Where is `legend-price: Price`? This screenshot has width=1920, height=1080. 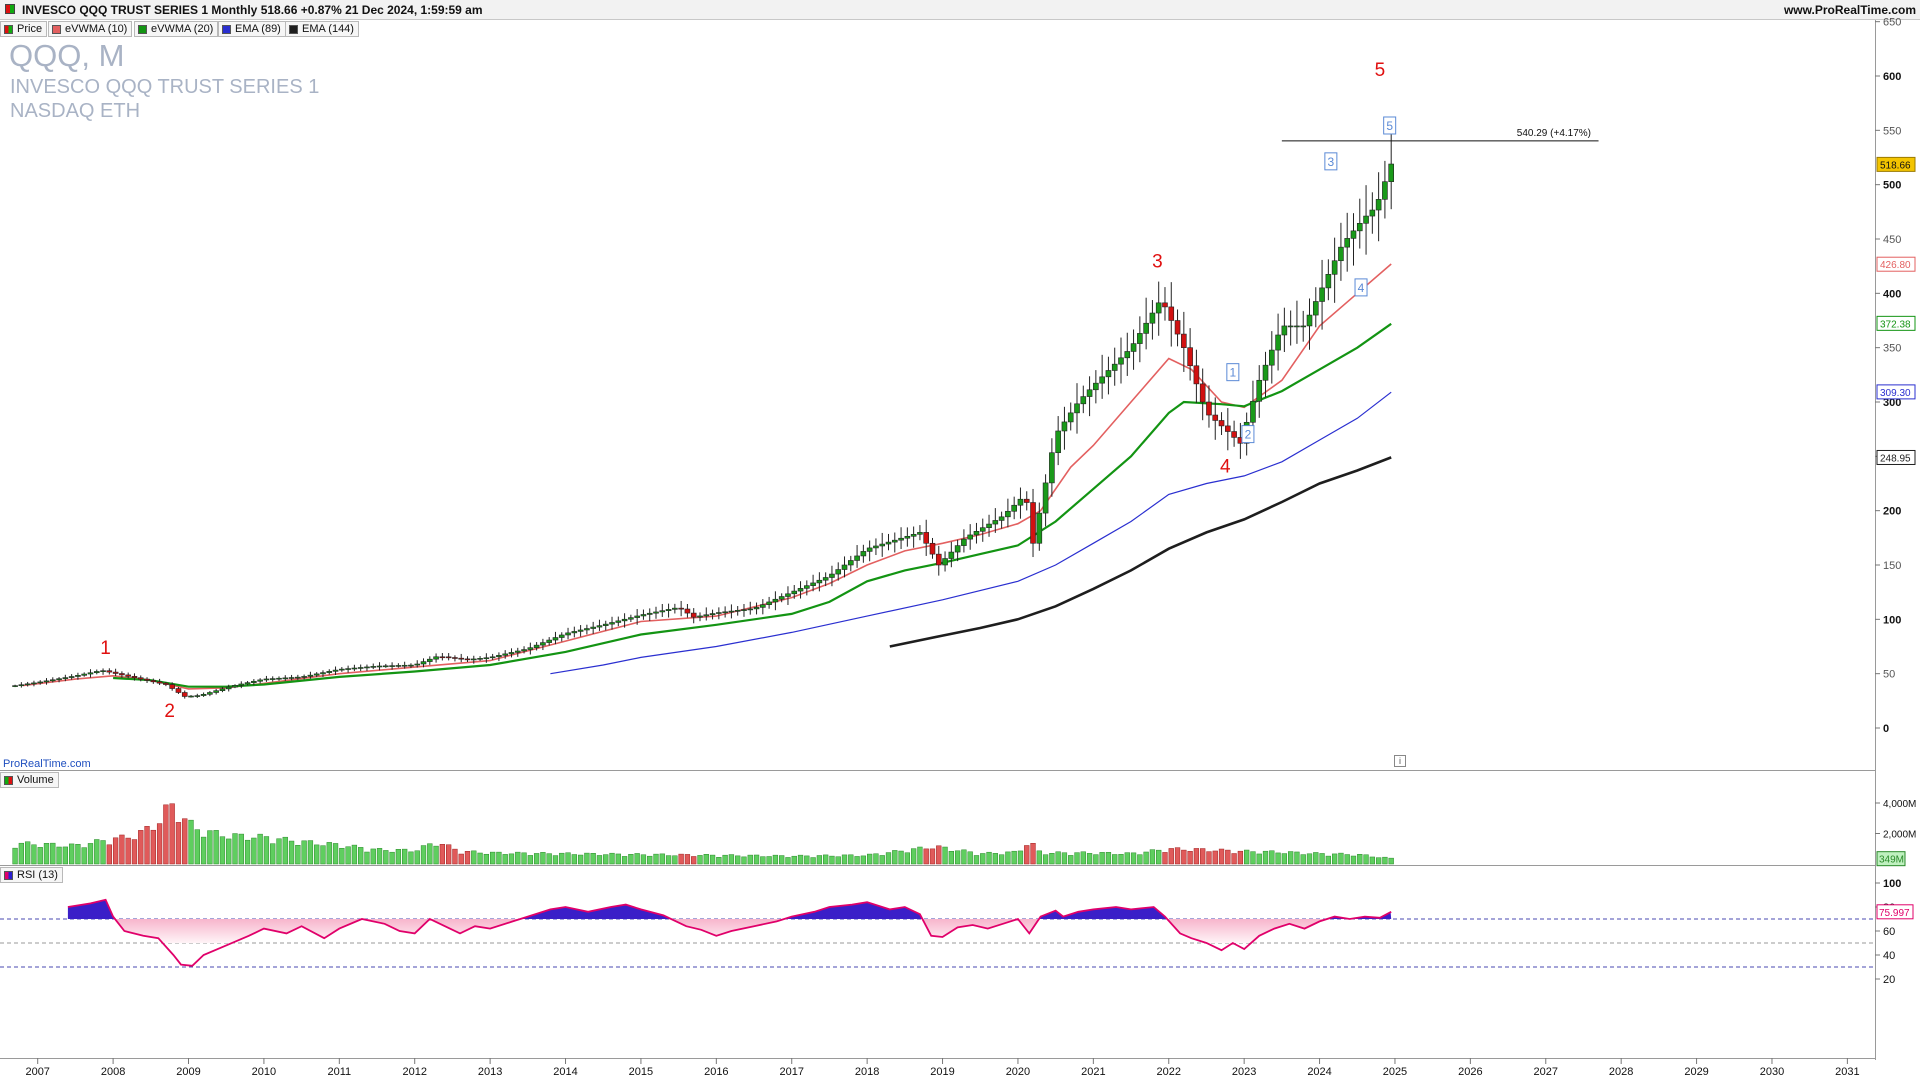
legend-price: Price is located at coordinates (24, 29).